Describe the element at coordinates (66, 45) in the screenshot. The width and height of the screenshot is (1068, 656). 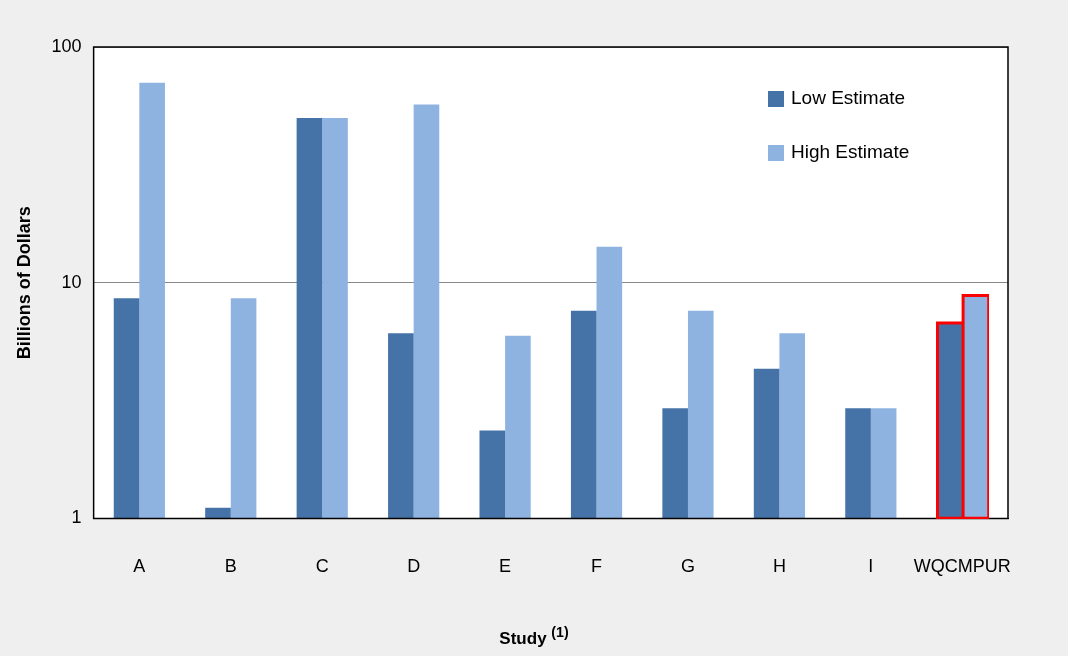
I see `y-tick-label: 100` at that location.